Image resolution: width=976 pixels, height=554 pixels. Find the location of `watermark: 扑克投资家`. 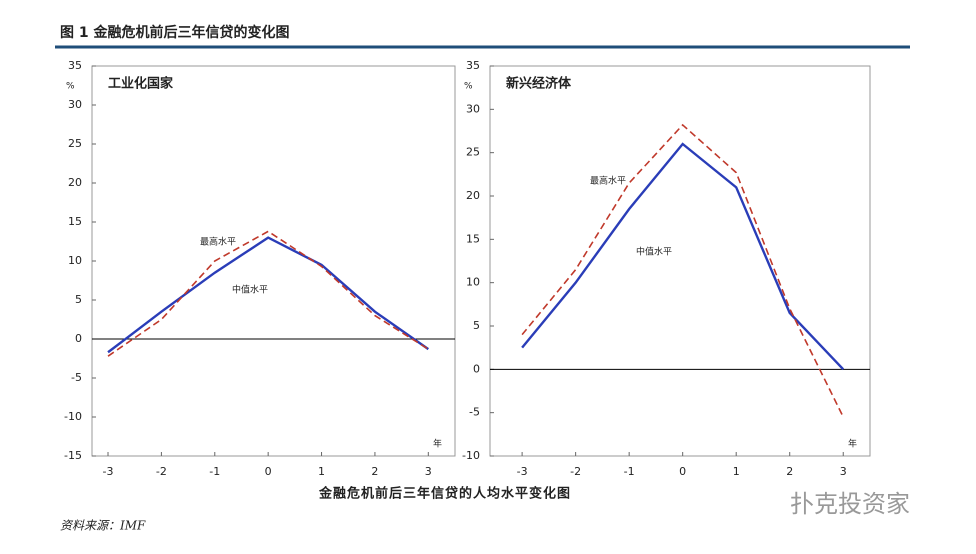

watermark: 扑克投资家 is located at coordinates (850, 504).